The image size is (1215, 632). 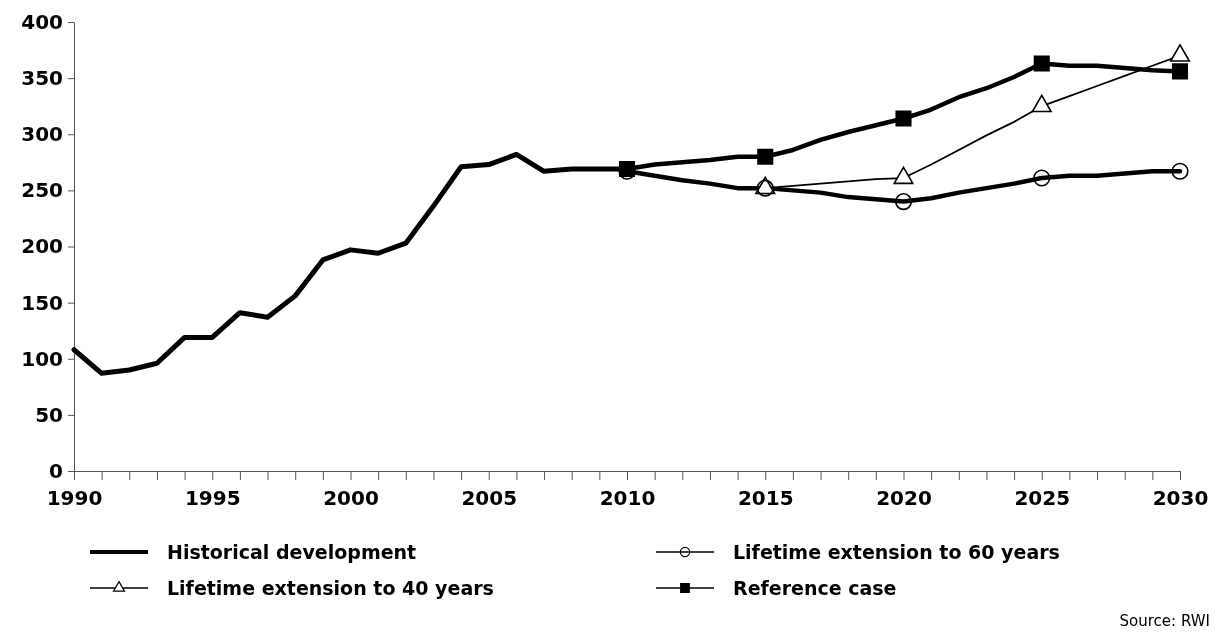 I want to click on y-tick-label: 50, so click(x=49, y=414).